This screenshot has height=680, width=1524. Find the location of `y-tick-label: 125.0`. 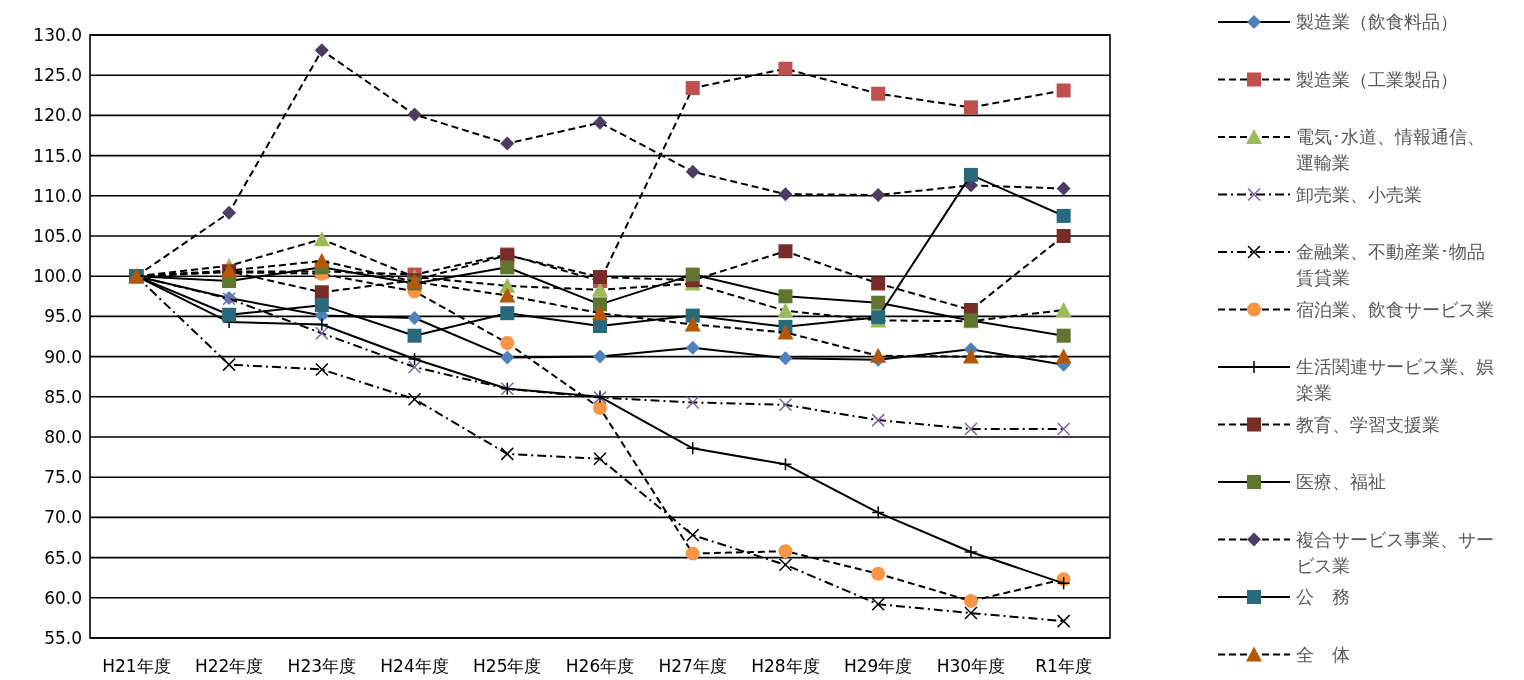

y-tick-label: 125.0 is located at coordinates (57, 75).